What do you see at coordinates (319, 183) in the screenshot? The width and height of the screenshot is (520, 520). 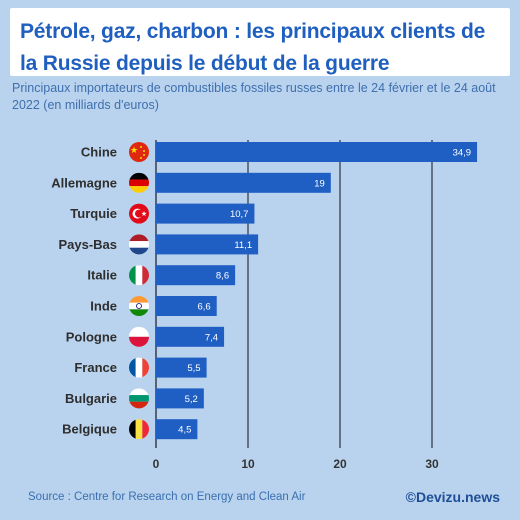 I see `bar-value-label: 19` at bounding box center [319, 183].